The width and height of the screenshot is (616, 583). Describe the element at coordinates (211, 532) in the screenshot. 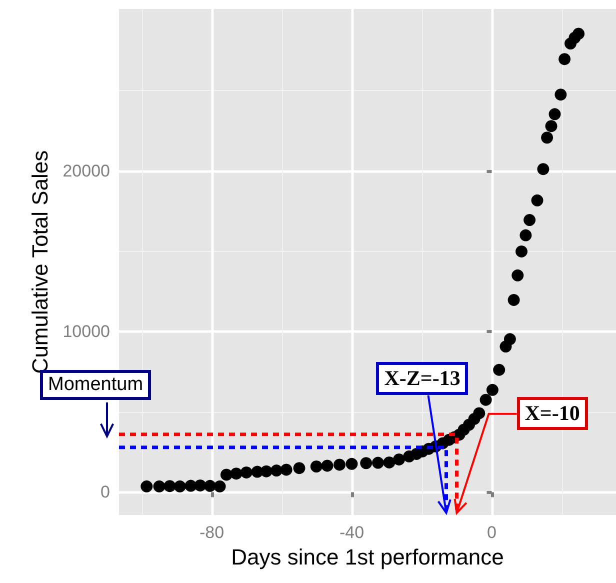

I see `x-tick-label: -80` at that location.